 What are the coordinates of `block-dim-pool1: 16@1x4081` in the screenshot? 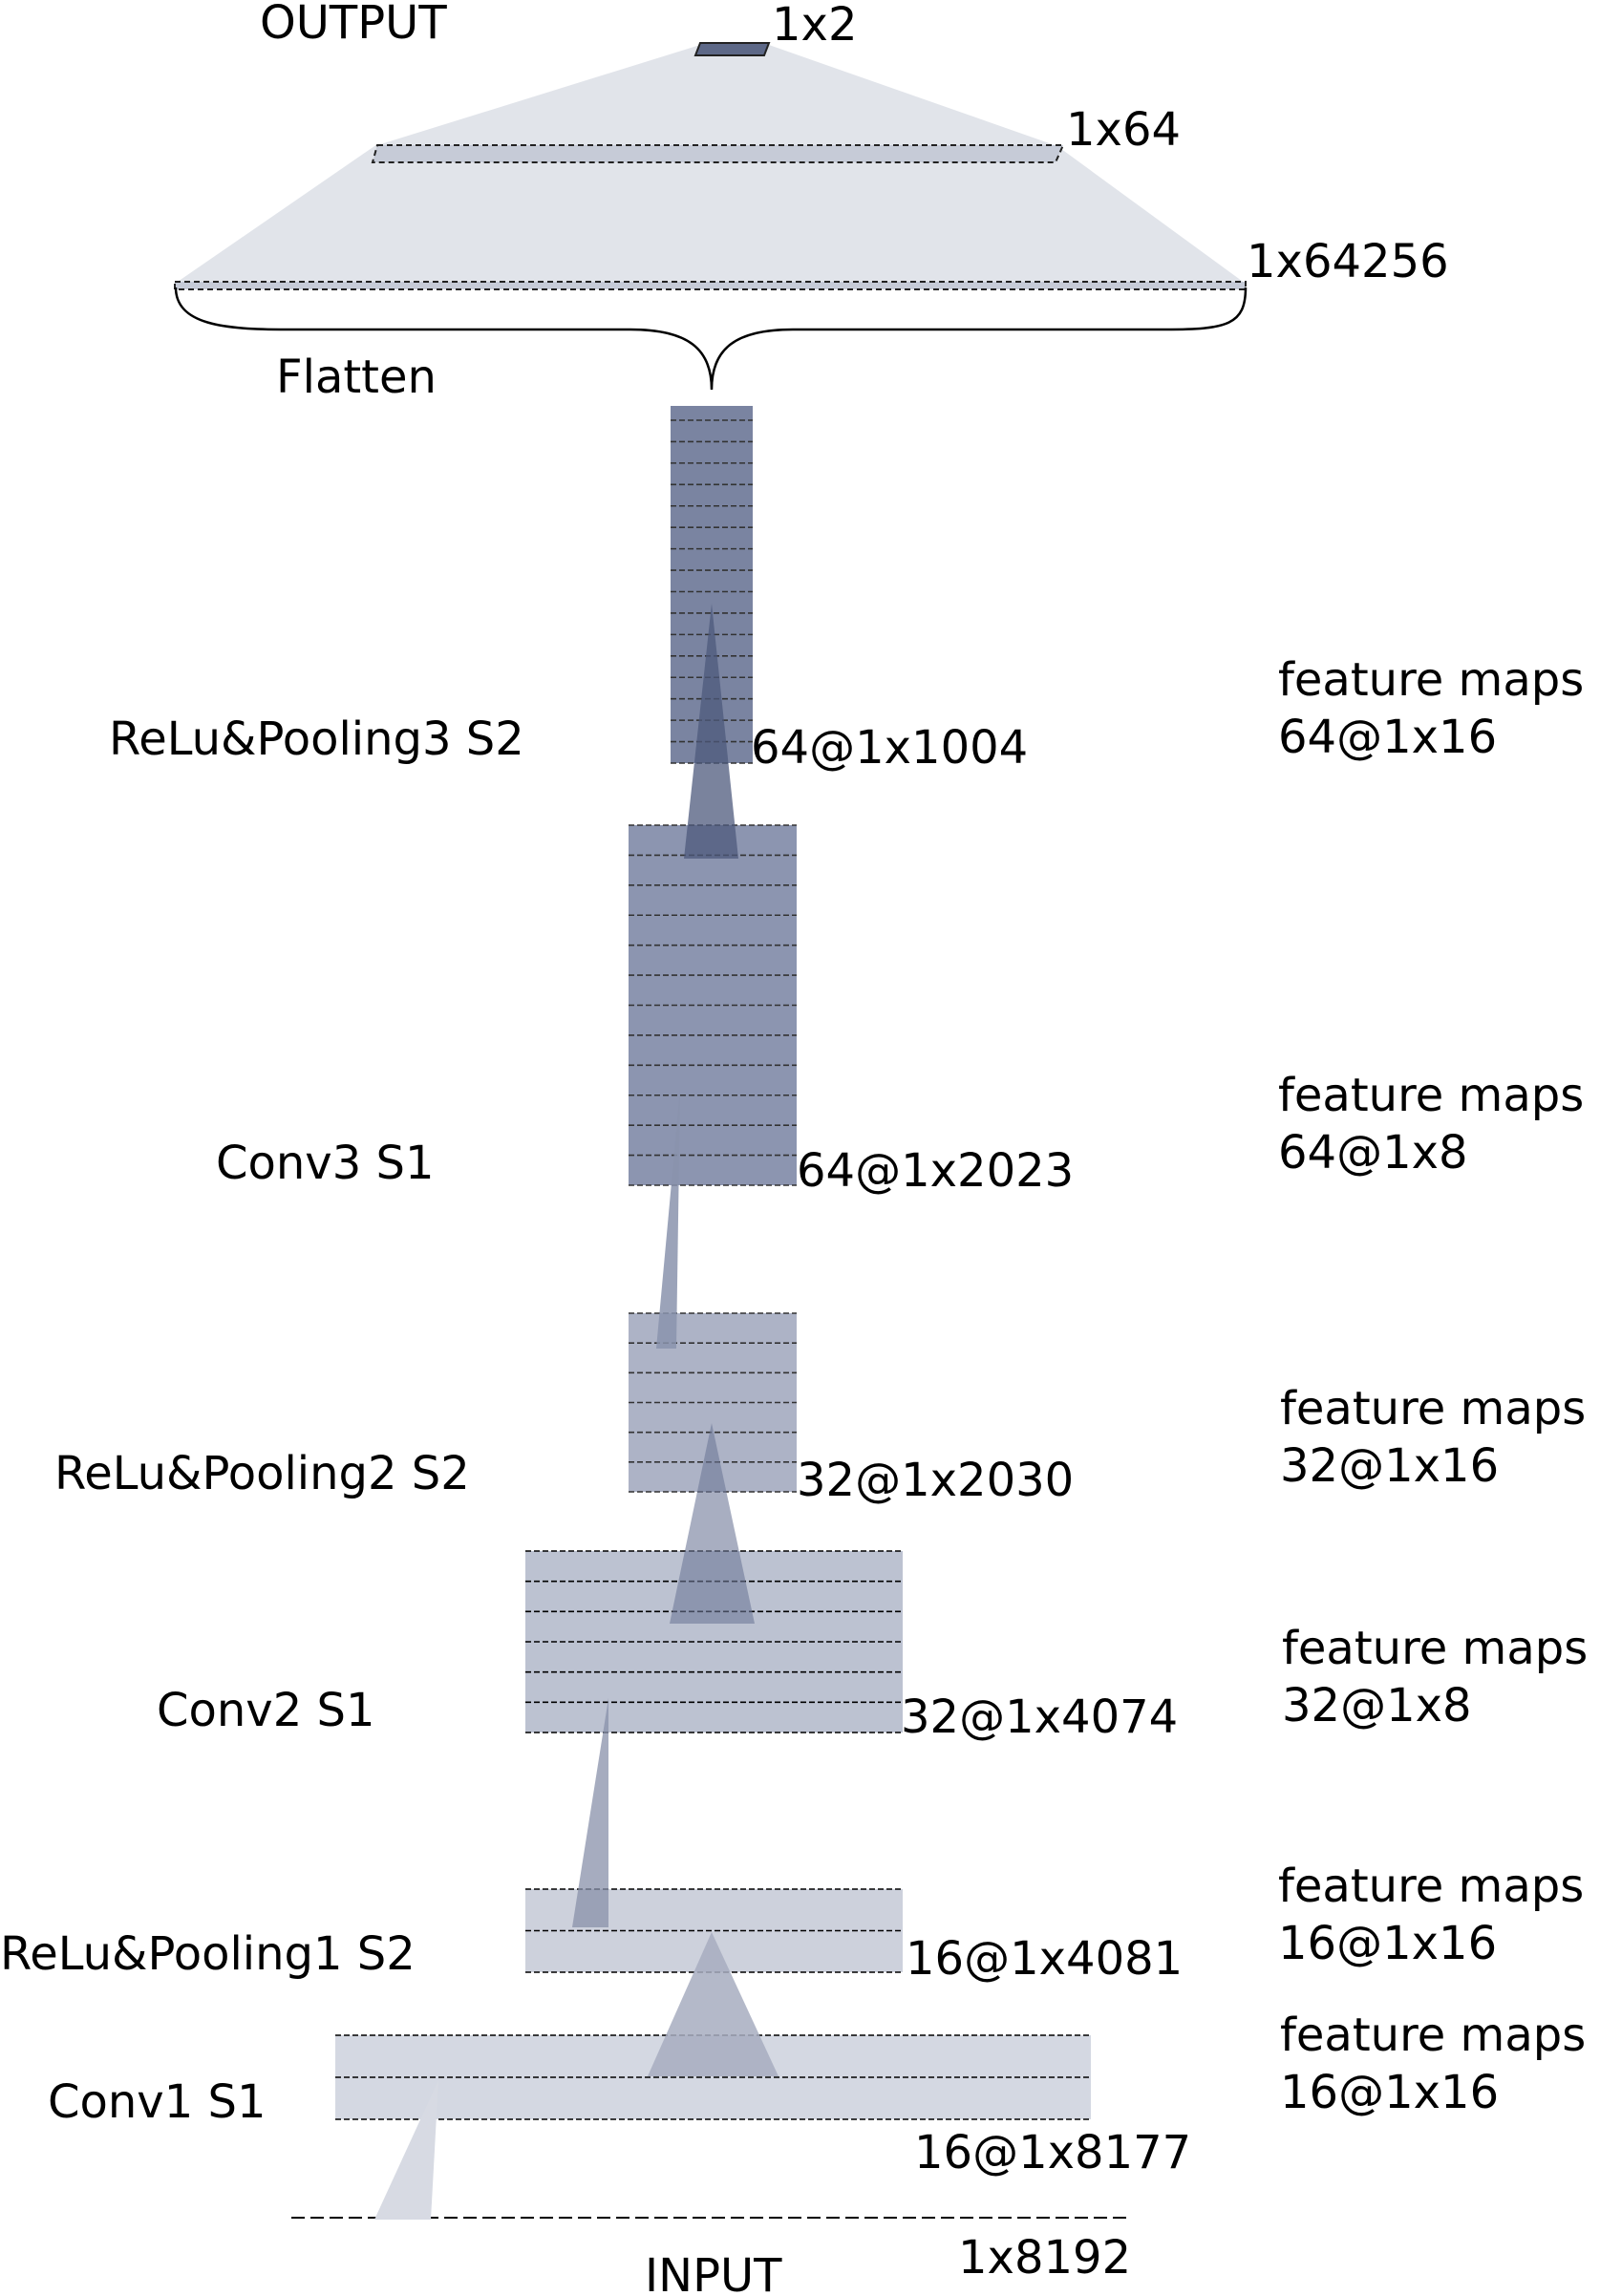 It's located at (1044, 1959).